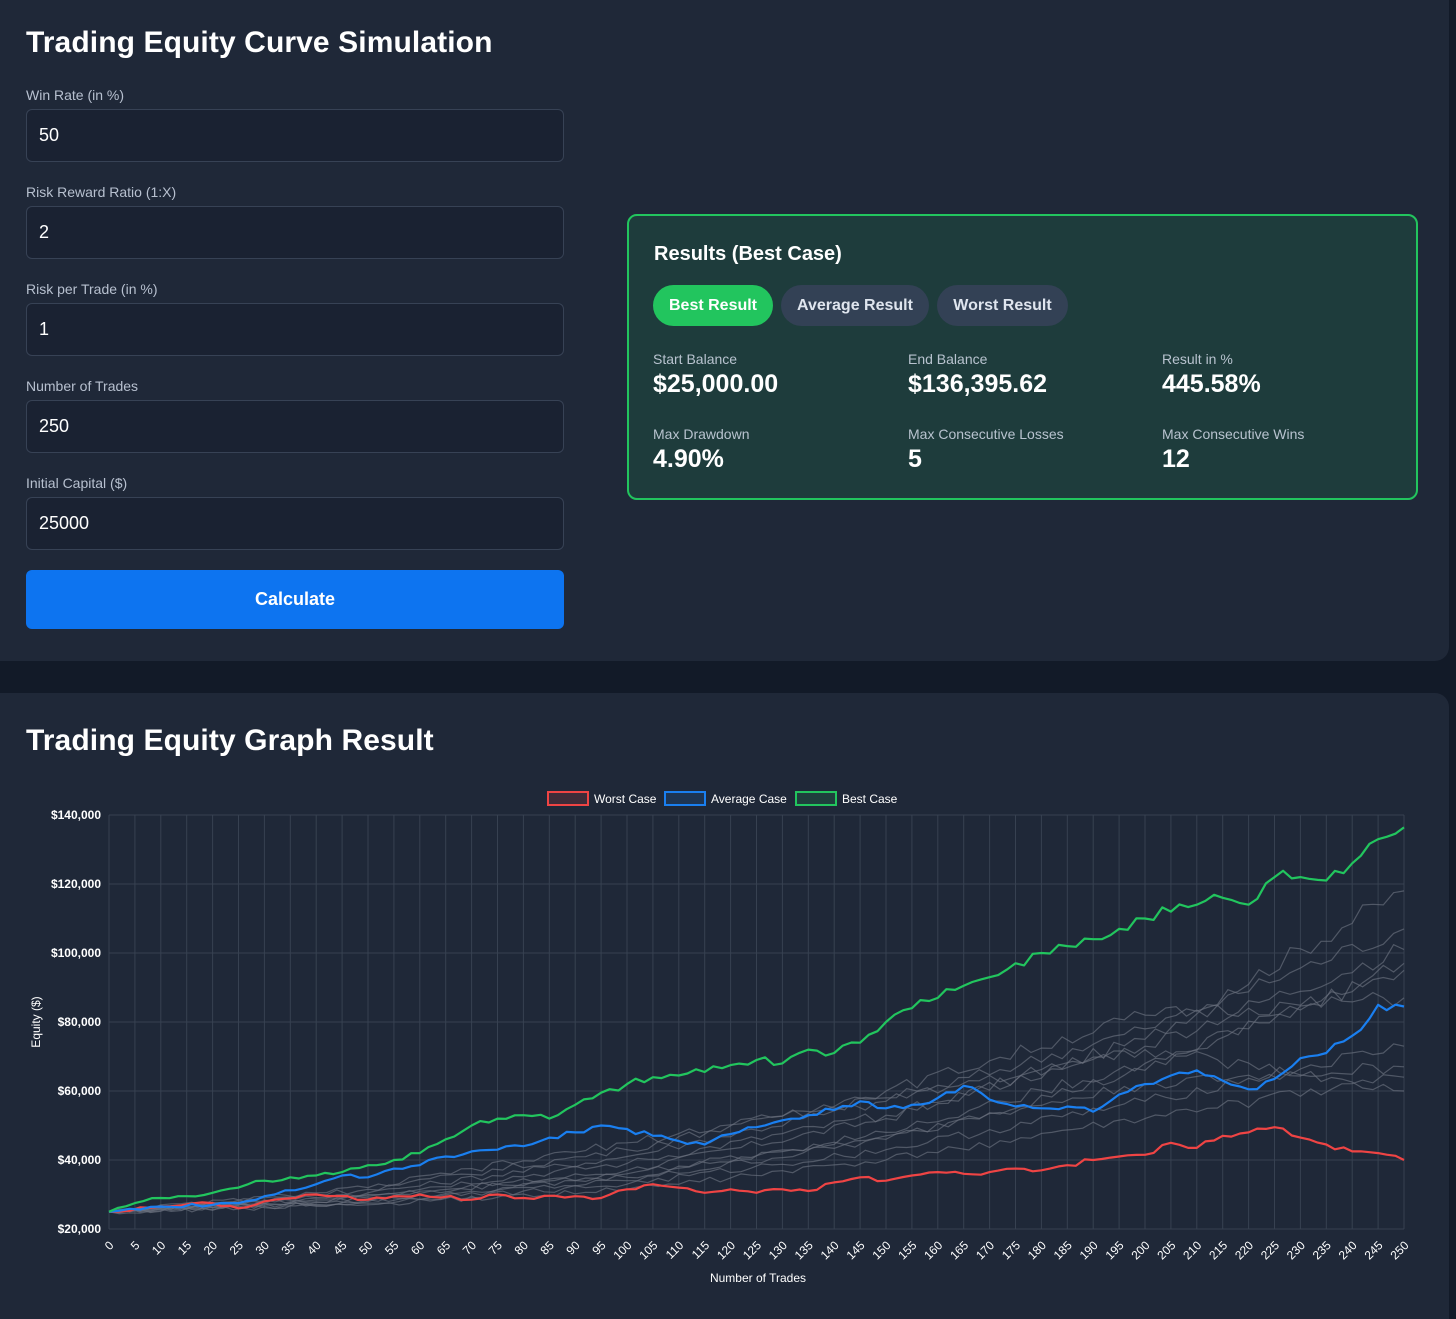 The image size is (1456, 1319). I want to click on x-tick-label: 70, so click(470, 1248).